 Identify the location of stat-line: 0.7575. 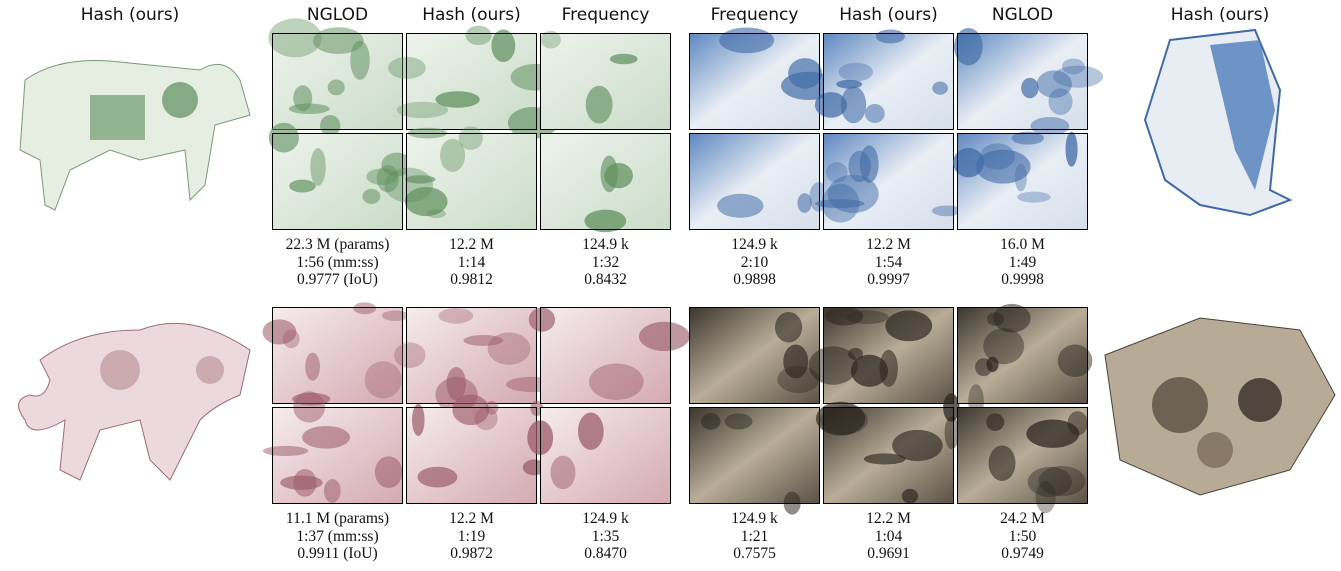
(754, 553).